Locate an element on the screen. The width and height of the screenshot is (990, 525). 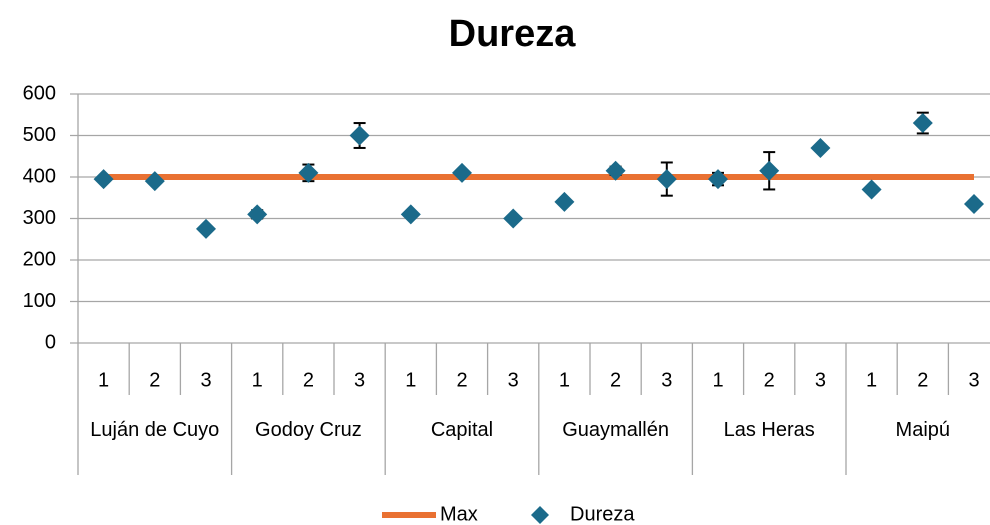
y-tick-label: 100 is located at coordinates (39, 301).